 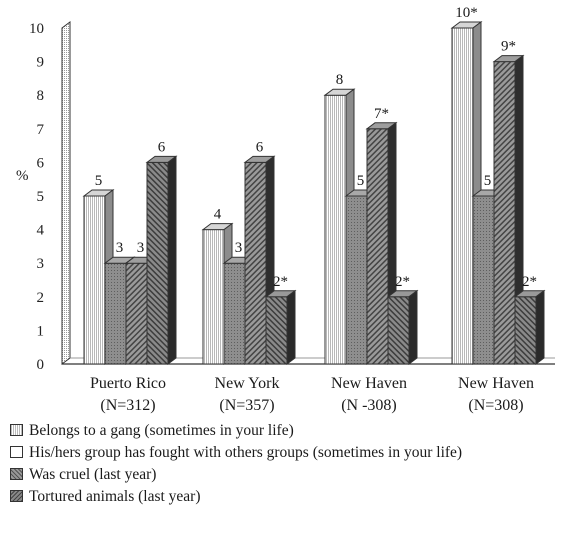 I want to click on legend-swatch-gang, so click(x=16, y=430).